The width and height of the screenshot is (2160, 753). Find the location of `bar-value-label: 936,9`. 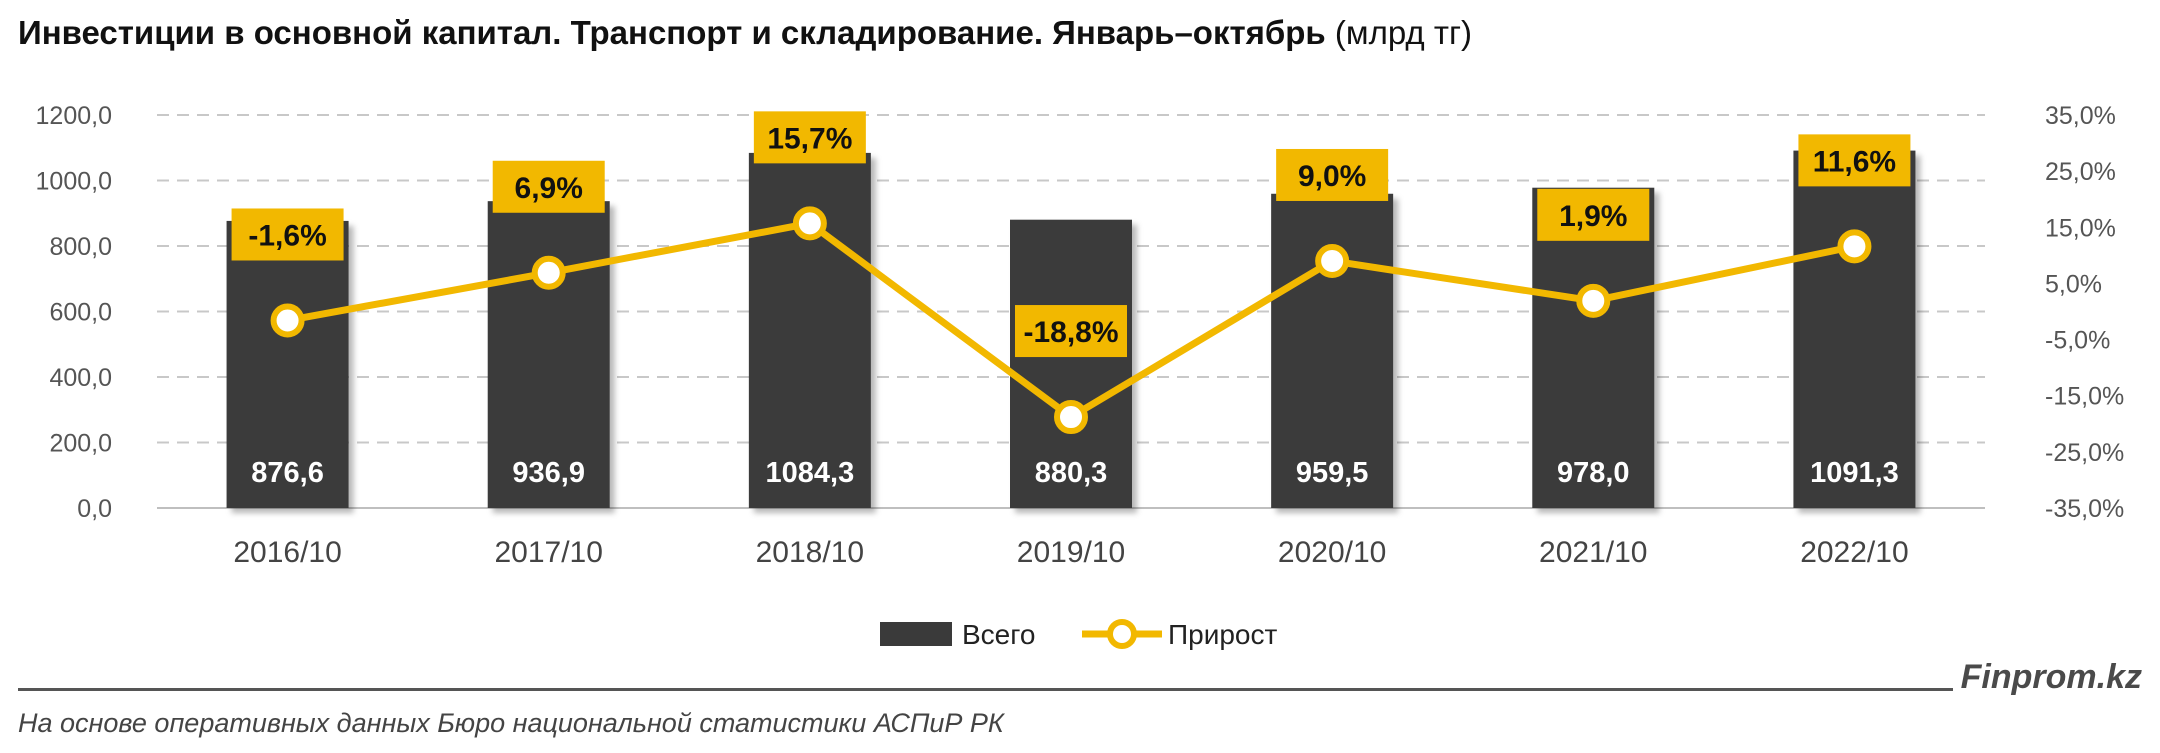

bar-value-label: 936,9 is located at coordinates (548, 473).